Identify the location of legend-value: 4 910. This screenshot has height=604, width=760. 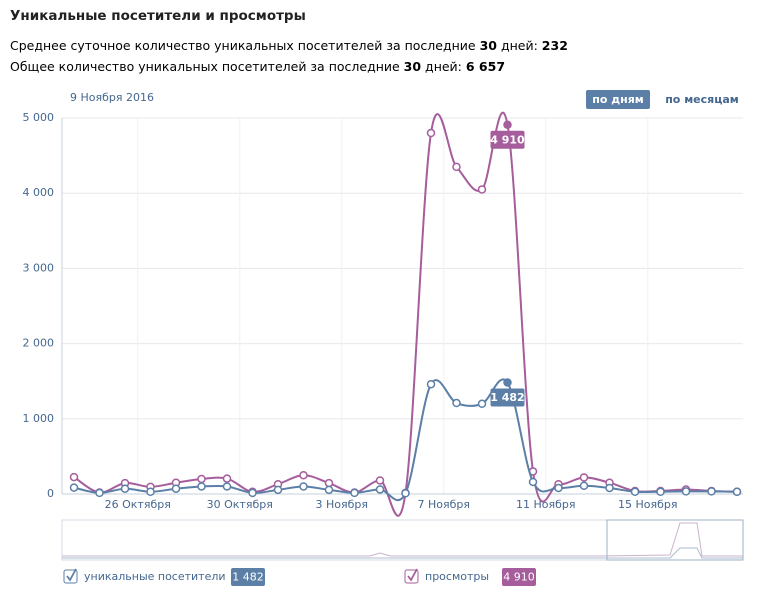
(519, 577).